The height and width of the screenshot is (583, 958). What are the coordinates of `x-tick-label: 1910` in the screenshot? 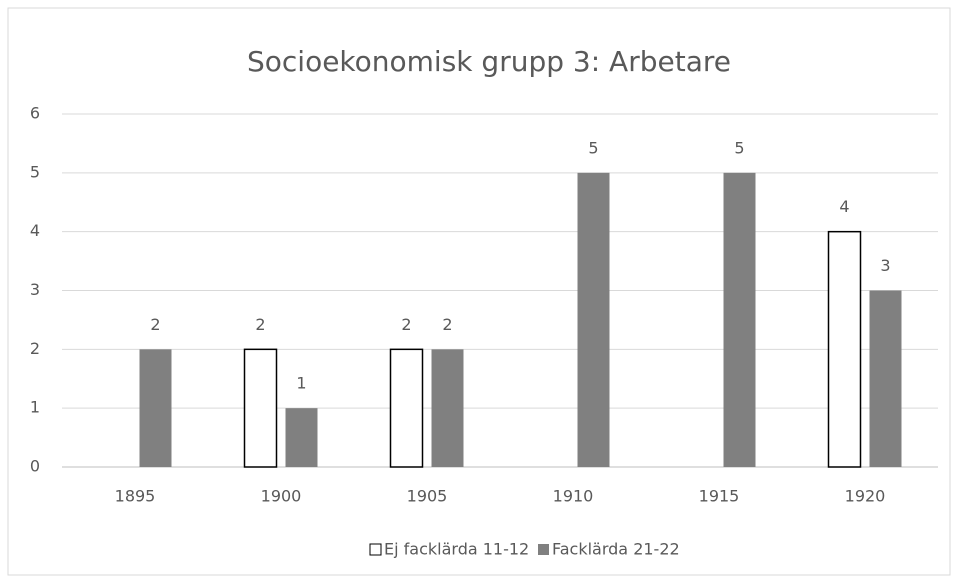 It's located at (573, 496).